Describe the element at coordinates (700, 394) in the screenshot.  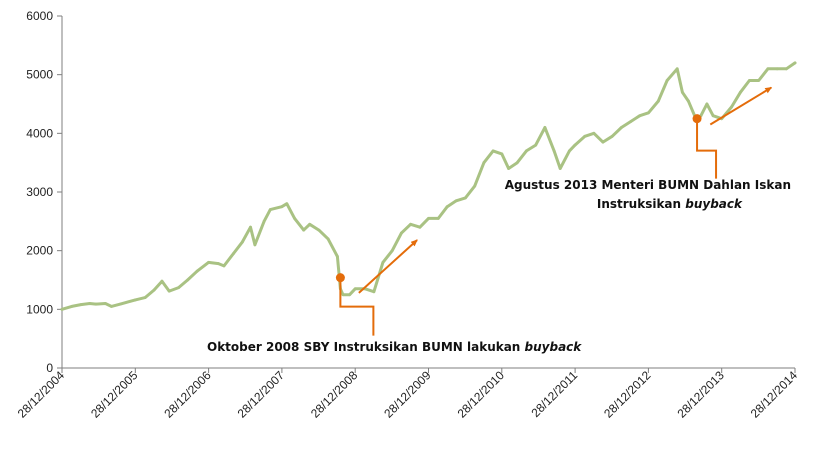
I see `x-tick-label: 28/12/2013` at that location.